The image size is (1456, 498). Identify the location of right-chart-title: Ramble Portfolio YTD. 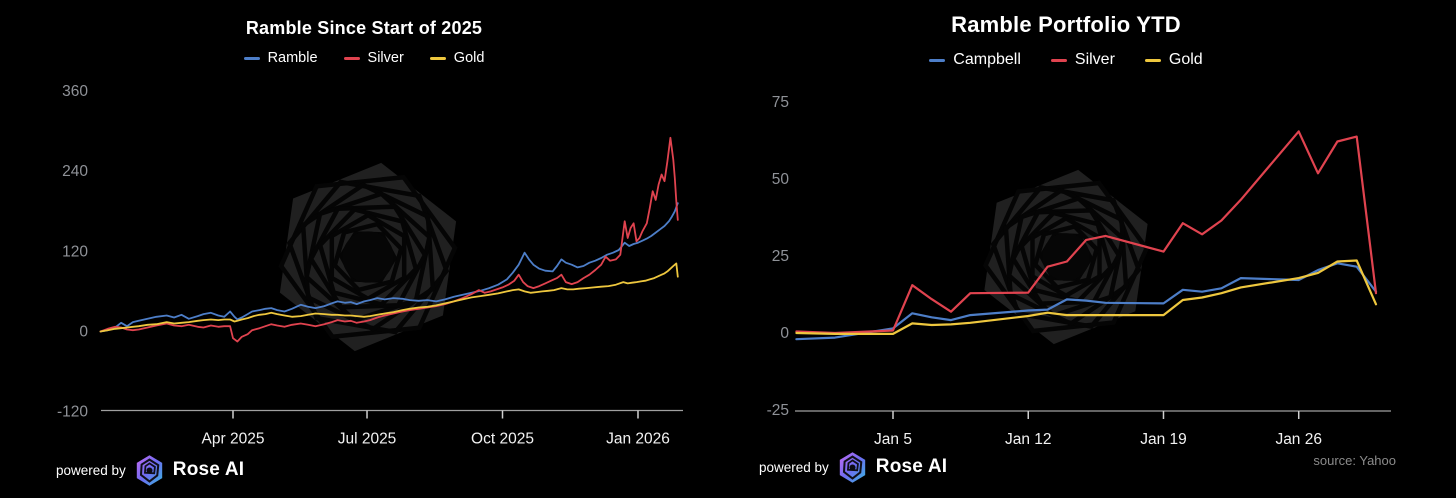
(1066, 24).